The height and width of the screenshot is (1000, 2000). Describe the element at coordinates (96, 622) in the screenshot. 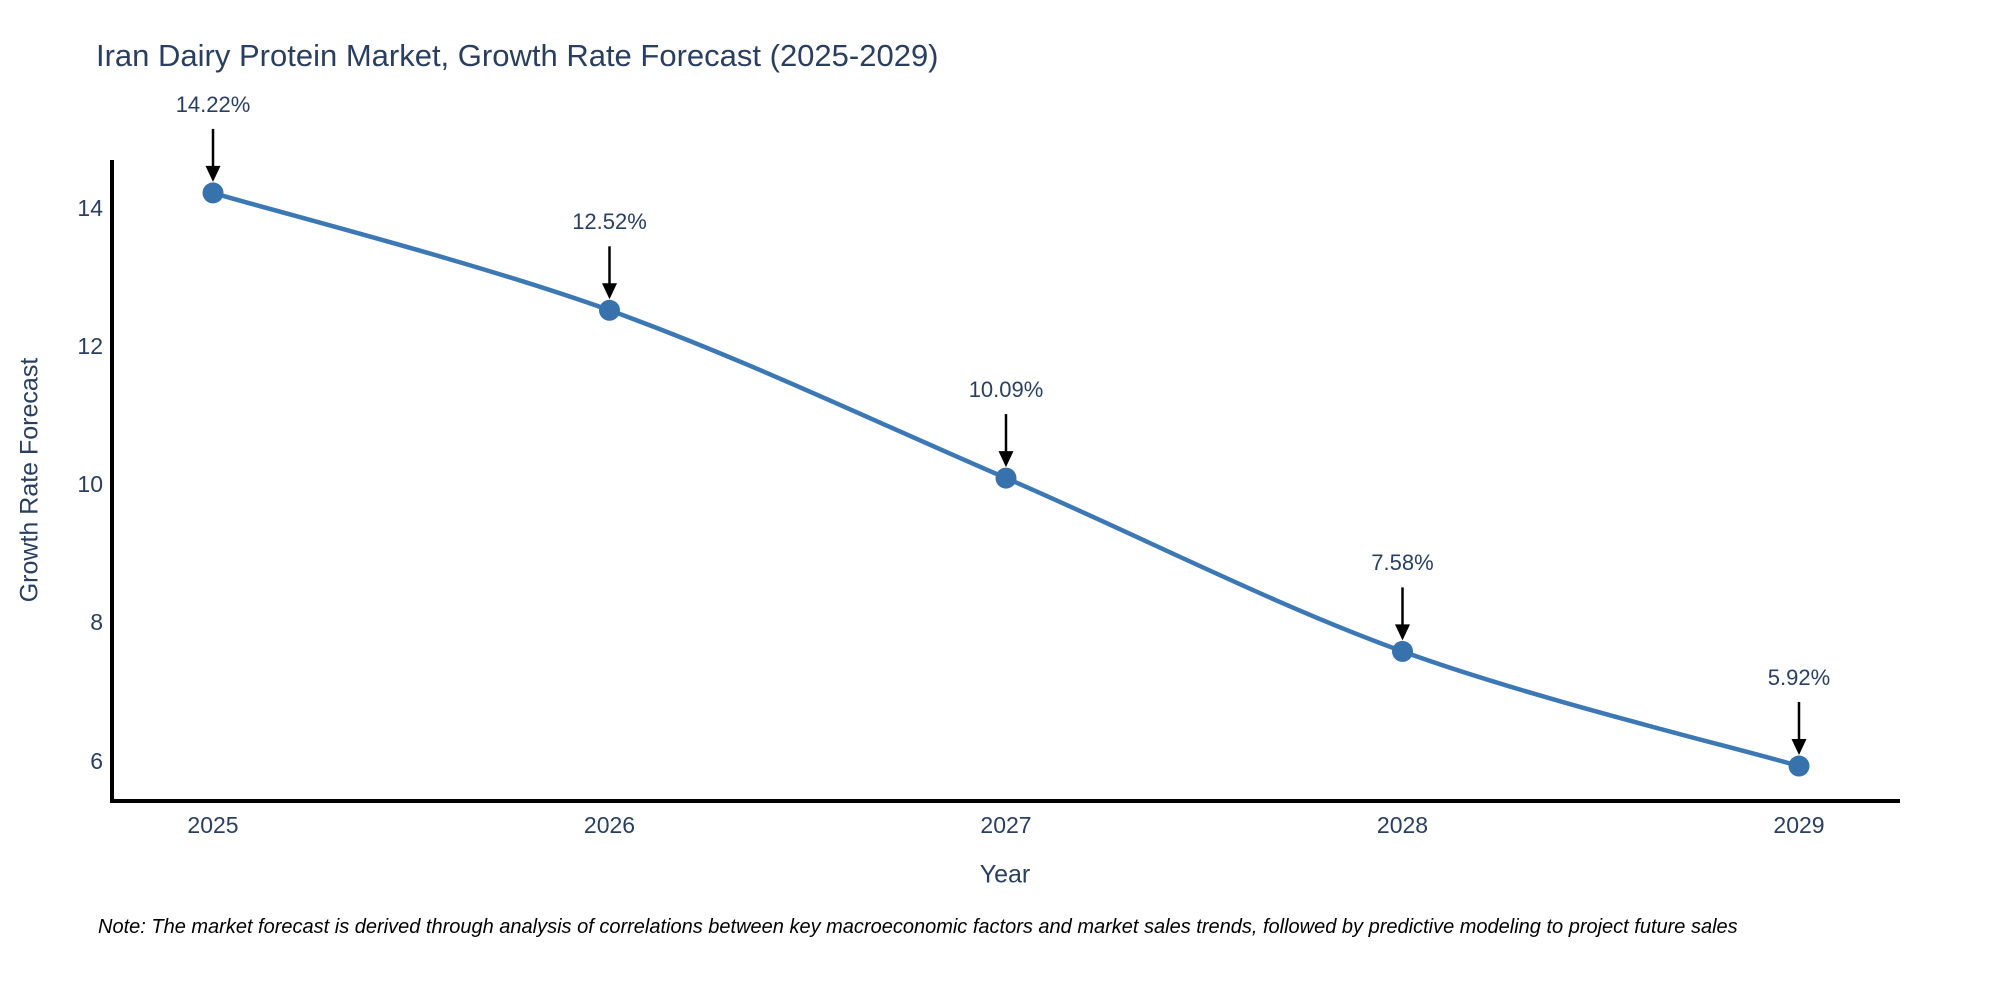

I see `y-tick-label-8: 8` at that location.